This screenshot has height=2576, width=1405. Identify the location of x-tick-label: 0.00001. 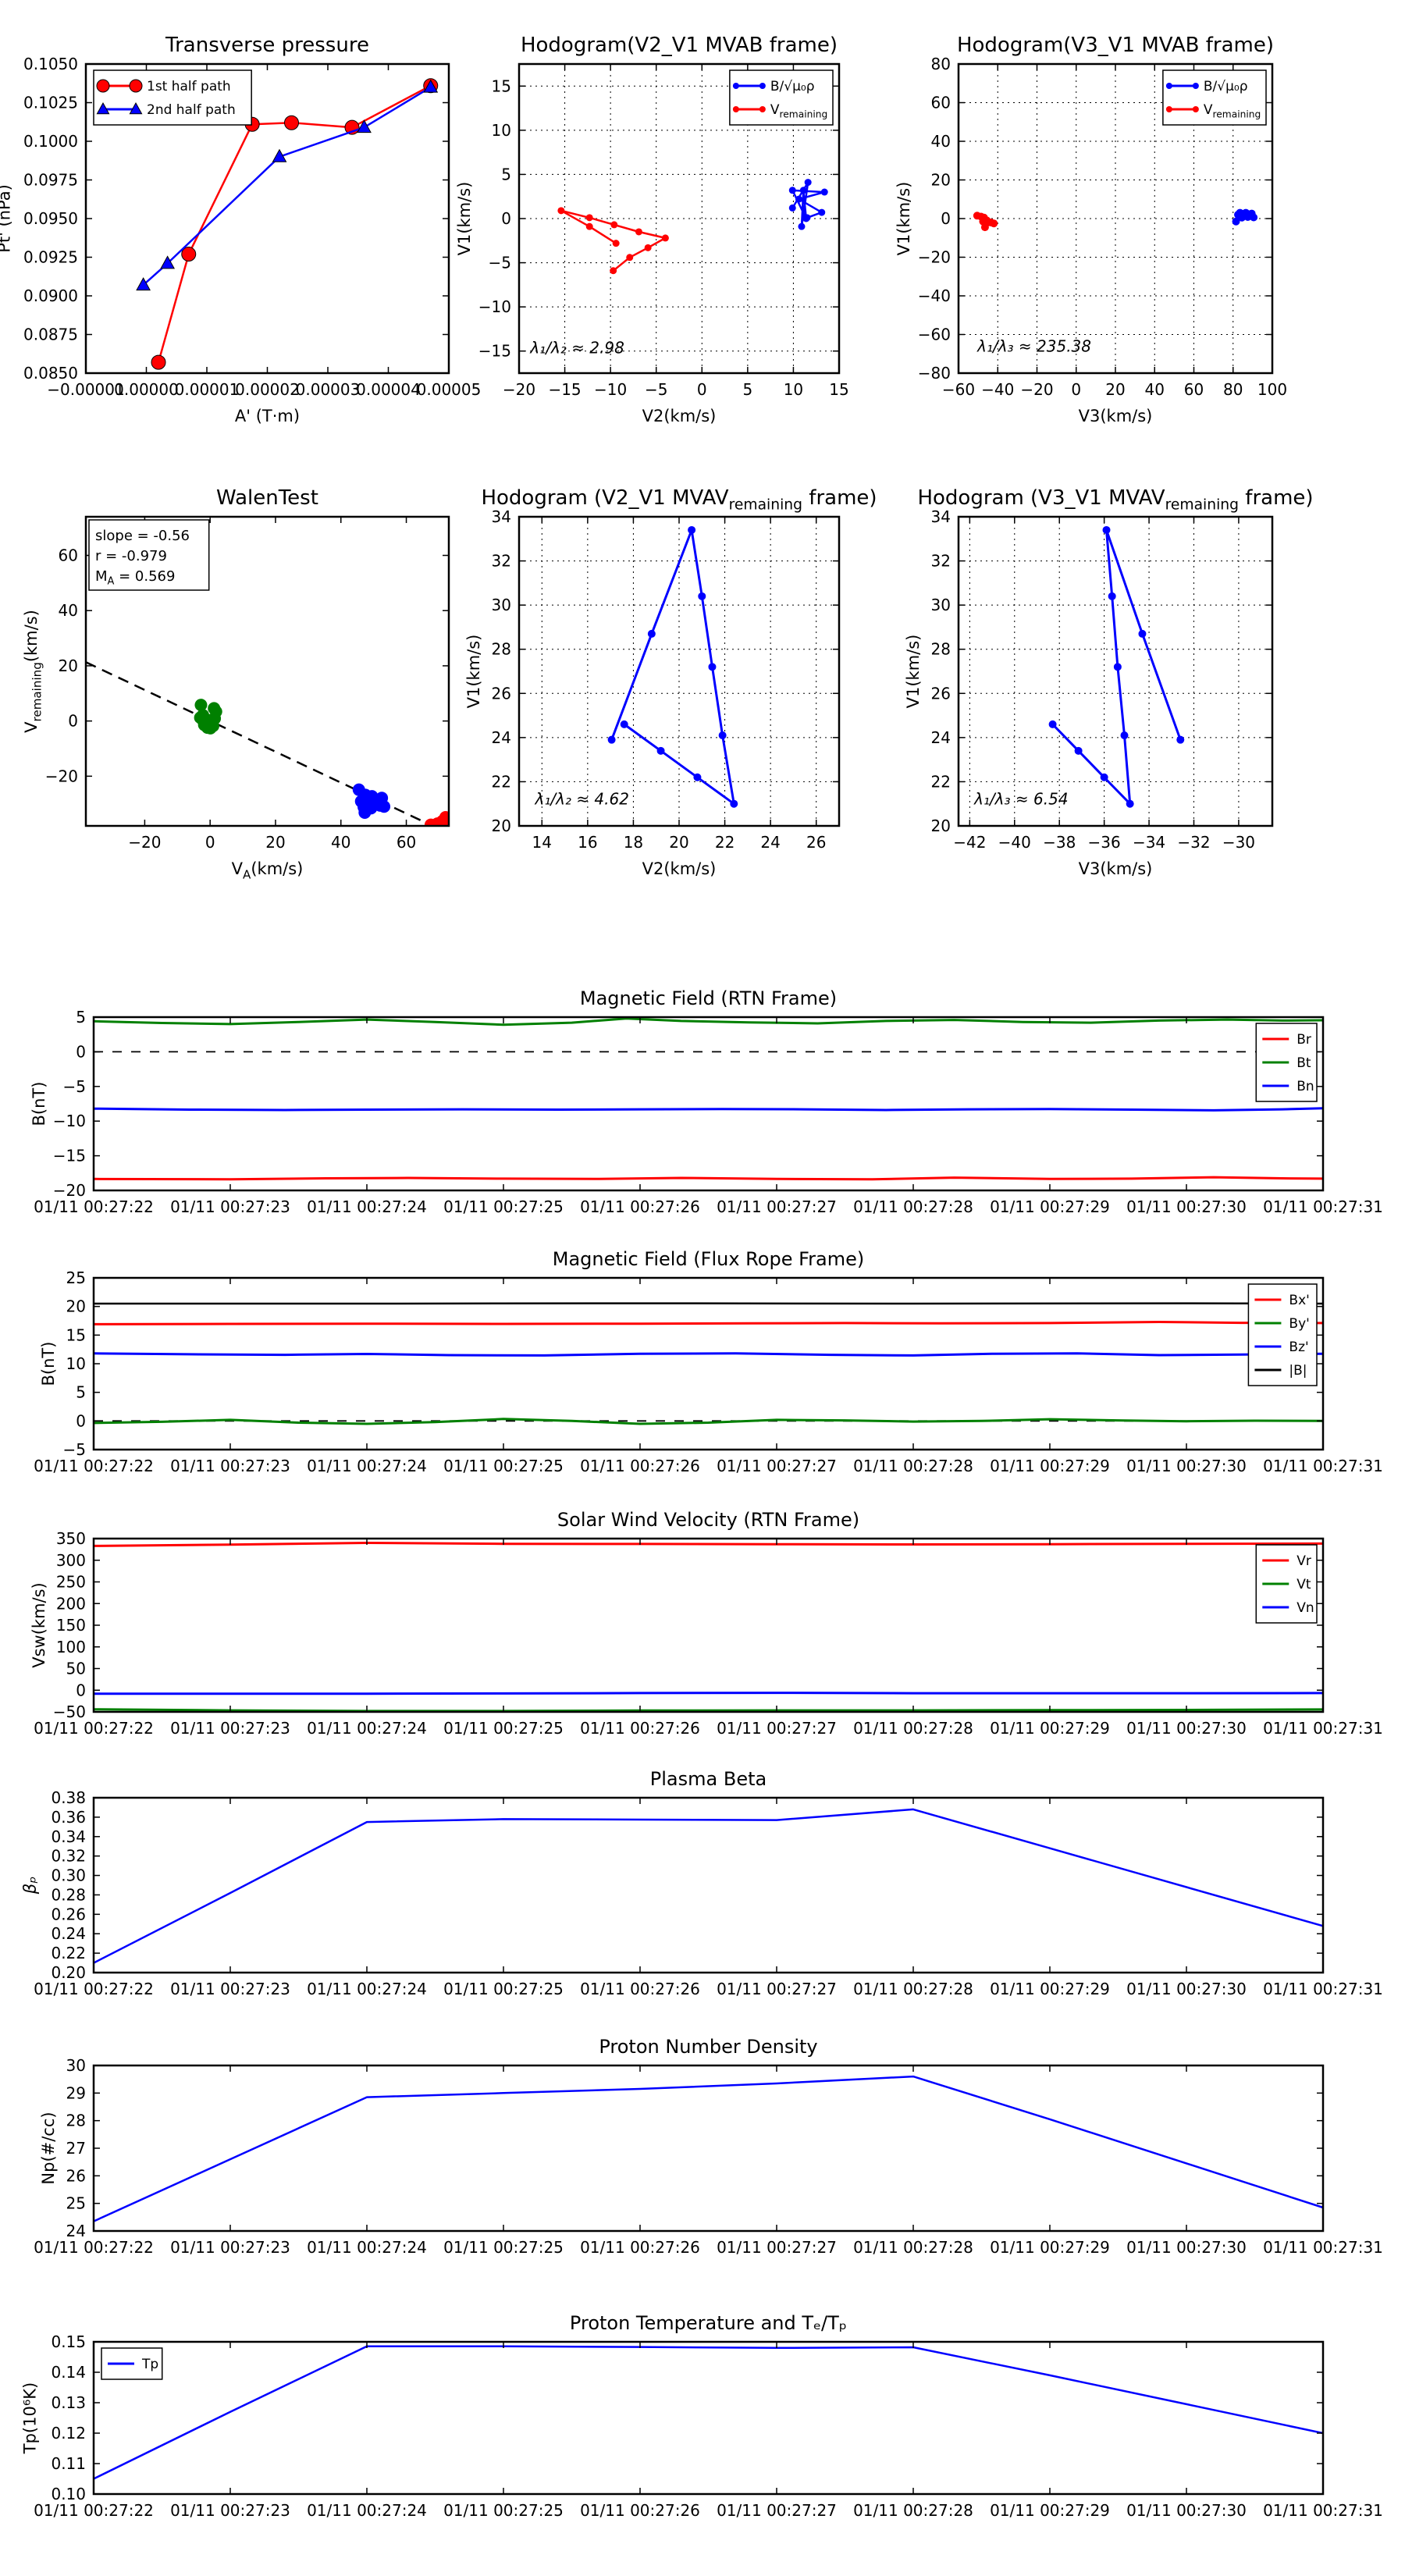
(207, 389).